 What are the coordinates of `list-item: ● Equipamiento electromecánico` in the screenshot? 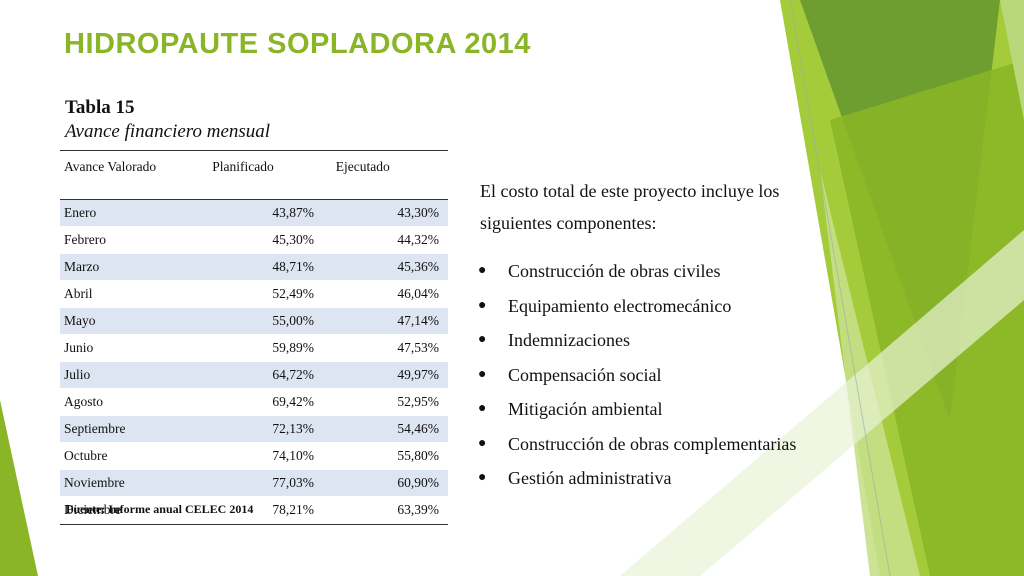 It's located at (643, 306).